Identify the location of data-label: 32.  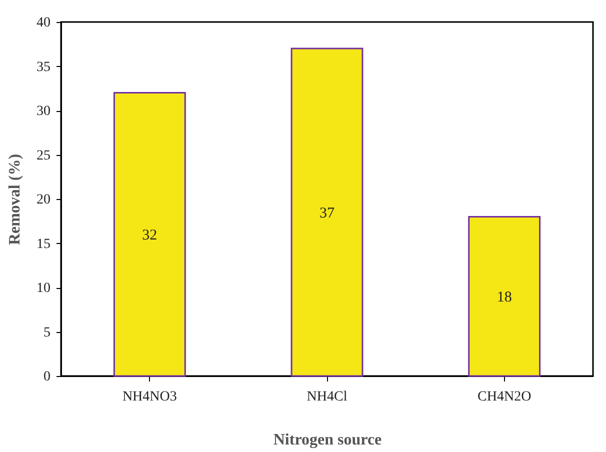
(150, 235).